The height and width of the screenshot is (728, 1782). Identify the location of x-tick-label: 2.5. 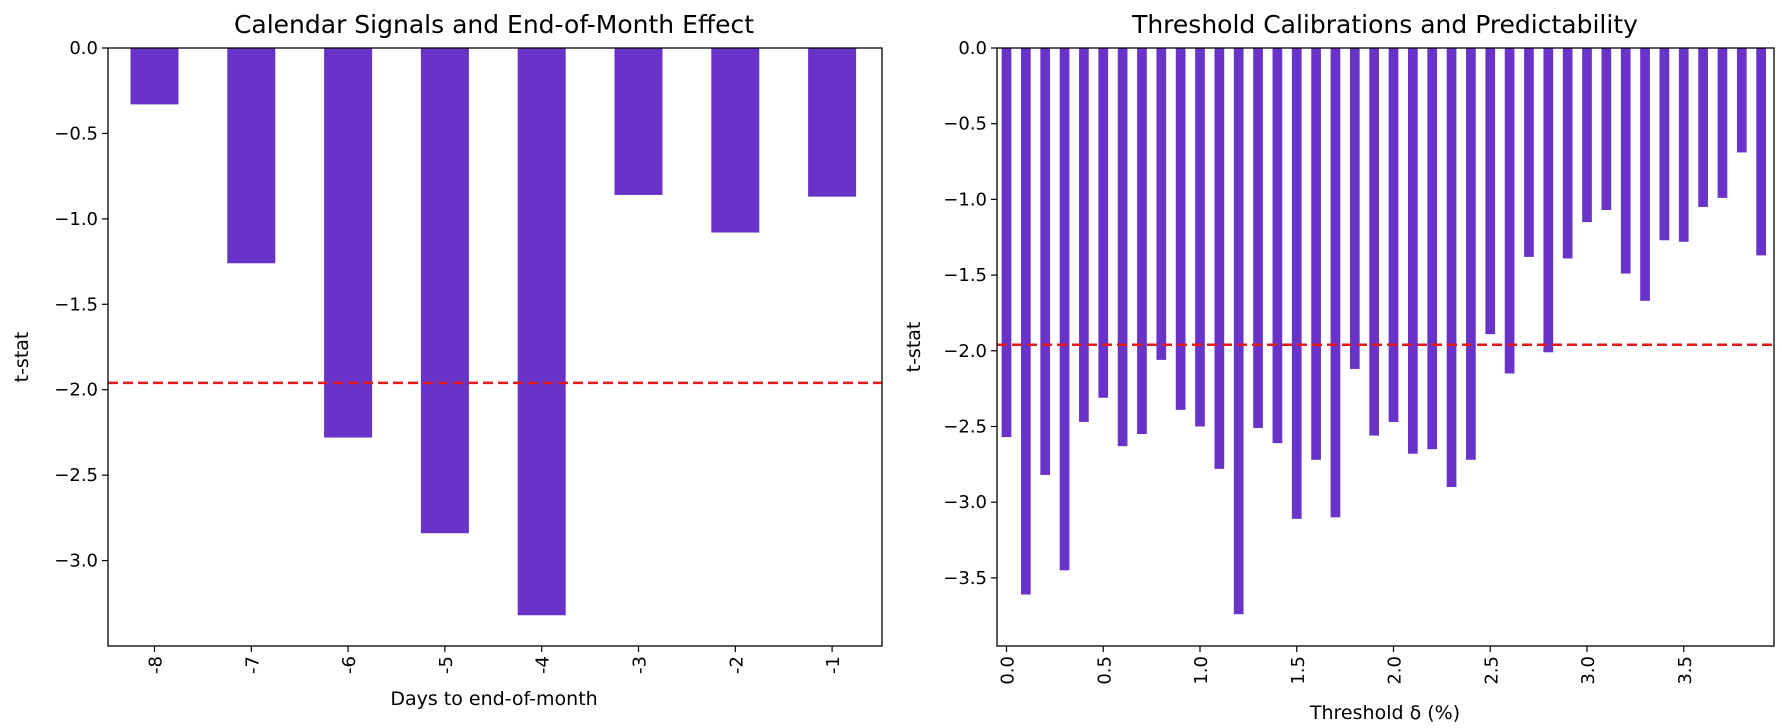
(1491, 670).